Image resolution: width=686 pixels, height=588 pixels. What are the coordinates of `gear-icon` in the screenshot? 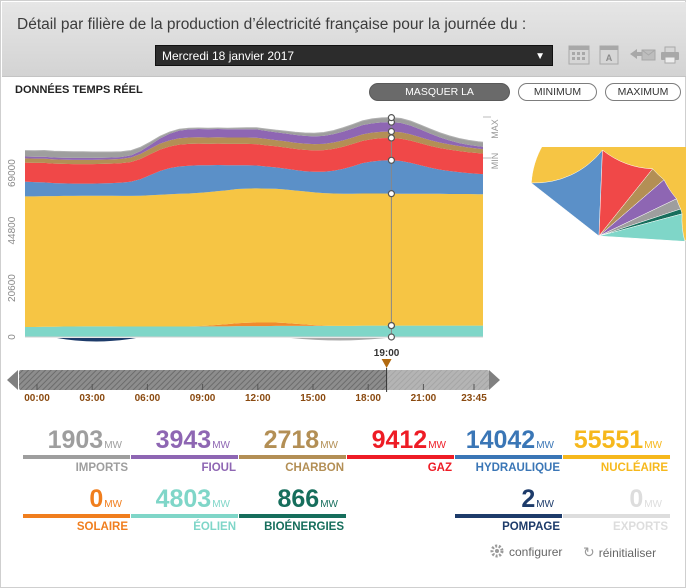 It's located at (497, 551).